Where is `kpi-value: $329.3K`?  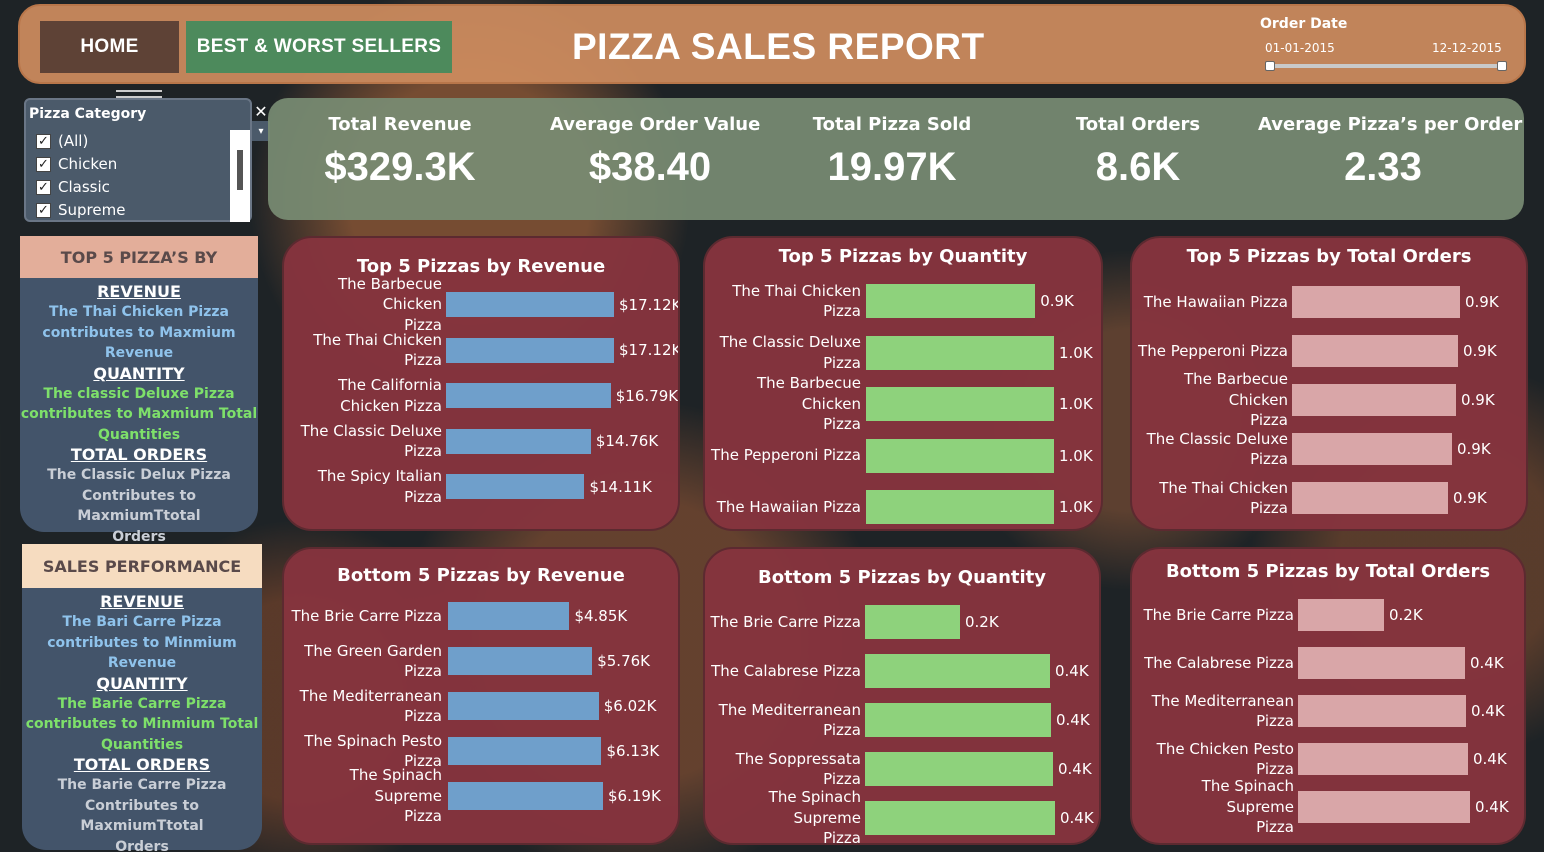 kpi-value: $329.3K is located at coordinates (400, 167).